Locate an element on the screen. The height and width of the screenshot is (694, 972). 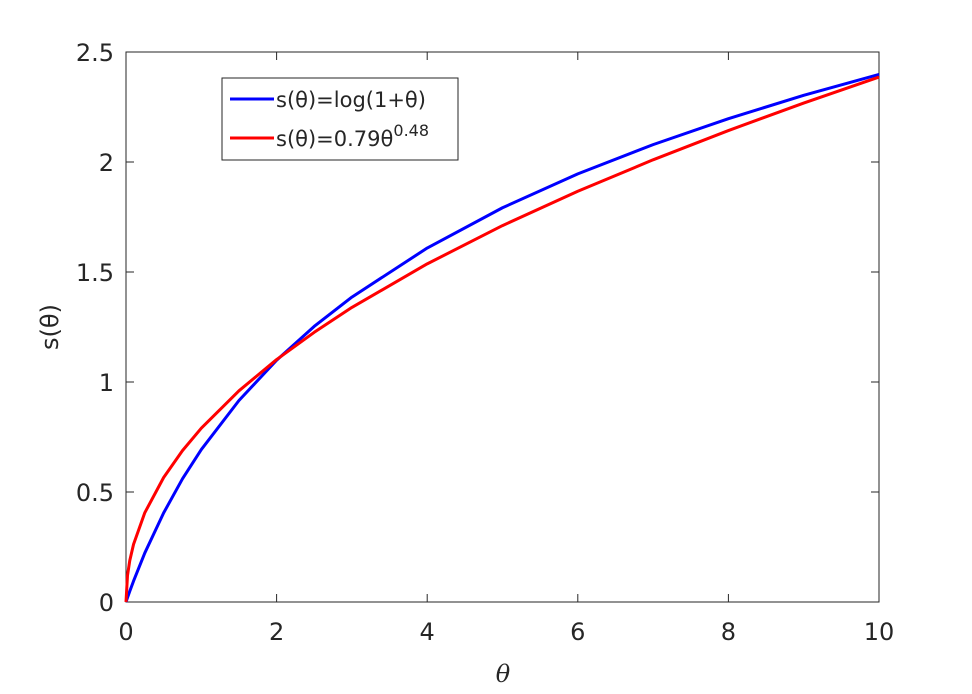
legend-label: s(θ)=log(1+θ) is located at coordinates (351, 100).